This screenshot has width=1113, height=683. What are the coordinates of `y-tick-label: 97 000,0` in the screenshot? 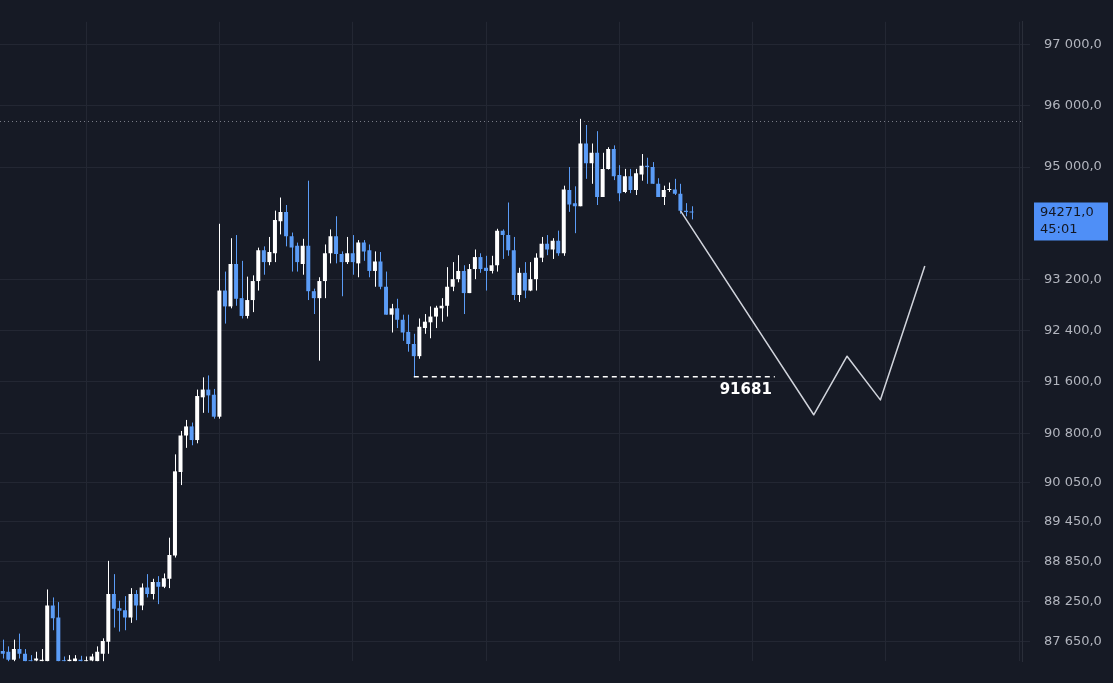 It's located at (1073, 43).